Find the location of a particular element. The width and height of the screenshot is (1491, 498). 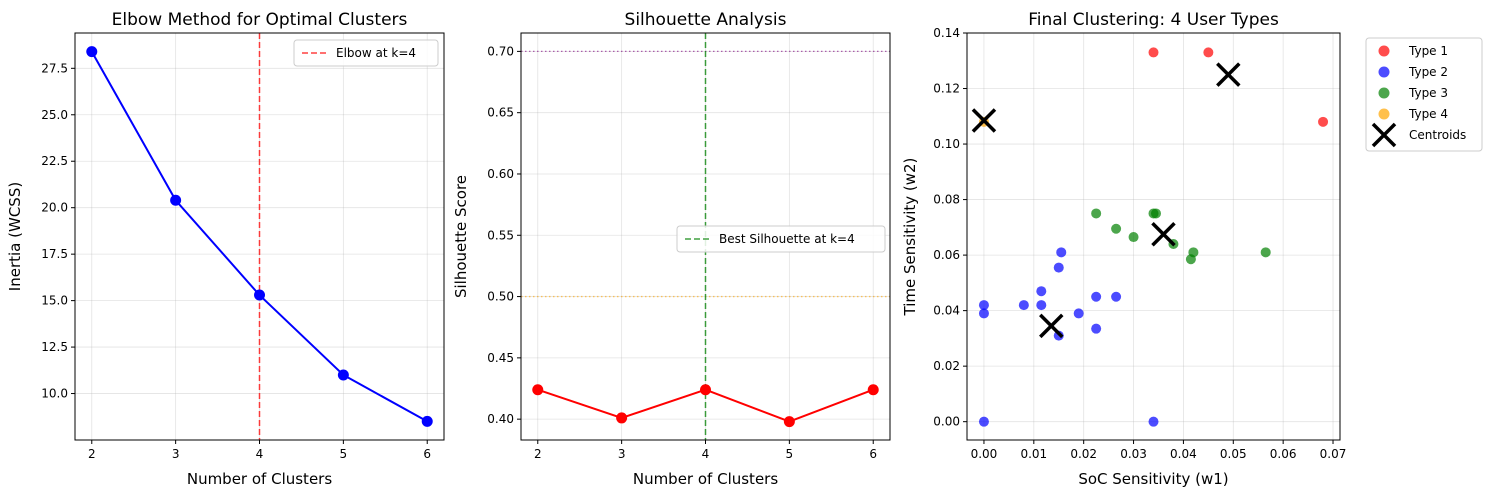

chart-title: Final Clustering: 4 User Types is located at coordinates (1153, 20).